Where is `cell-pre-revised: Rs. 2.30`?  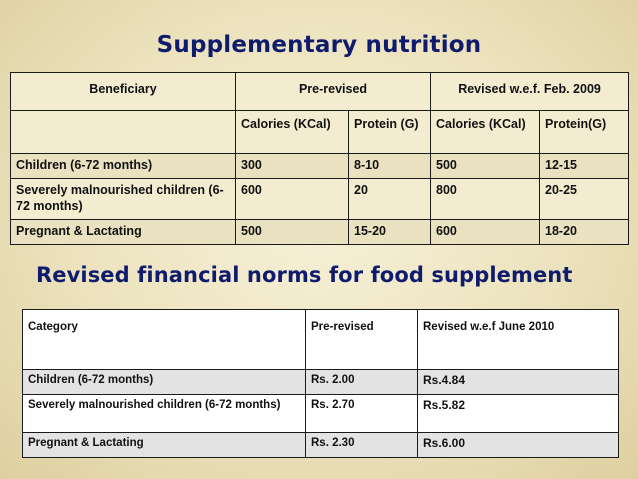 cell-pre-revised: Rs. 2.30 is located at coordinates (361, 445).